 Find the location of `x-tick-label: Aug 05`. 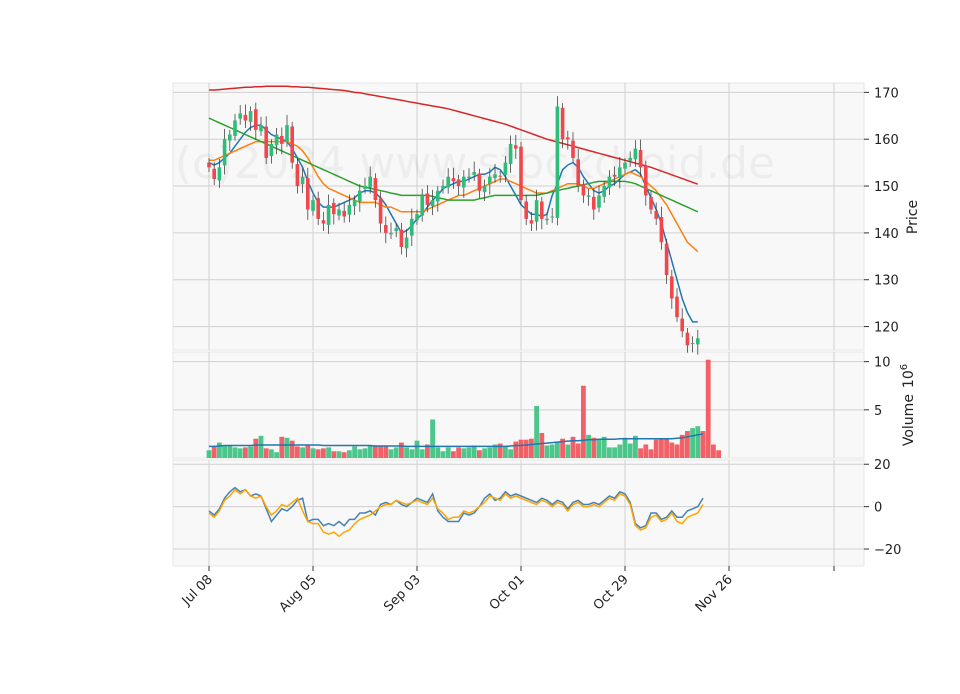

x-tick-label: Aug 05 is located at coordinates (298, 593).